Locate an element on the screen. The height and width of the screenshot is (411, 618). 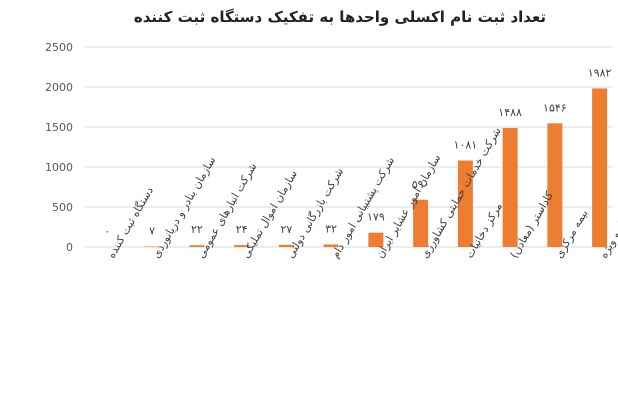
data-label: ۲۴ is located at coordinates (242, 229).